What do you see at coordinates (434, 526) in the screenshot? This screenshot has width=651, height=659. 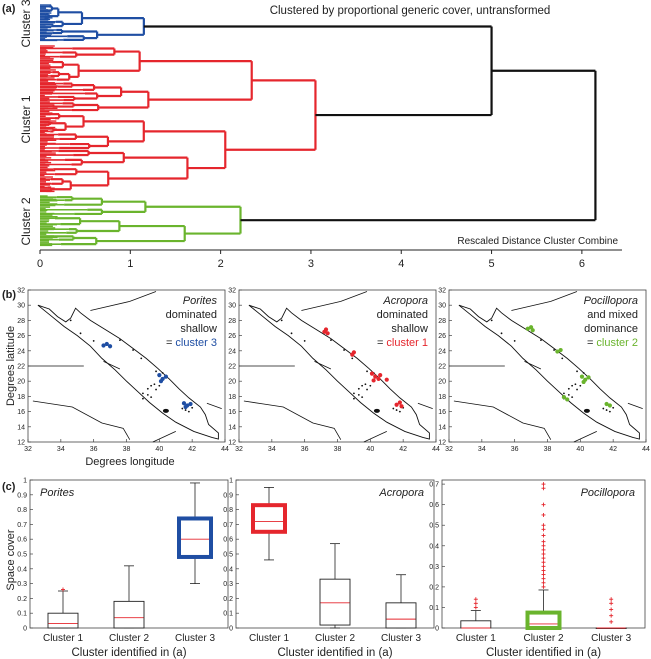 I see `y-tick-label: 0.5` at bounding box center [434, 526].